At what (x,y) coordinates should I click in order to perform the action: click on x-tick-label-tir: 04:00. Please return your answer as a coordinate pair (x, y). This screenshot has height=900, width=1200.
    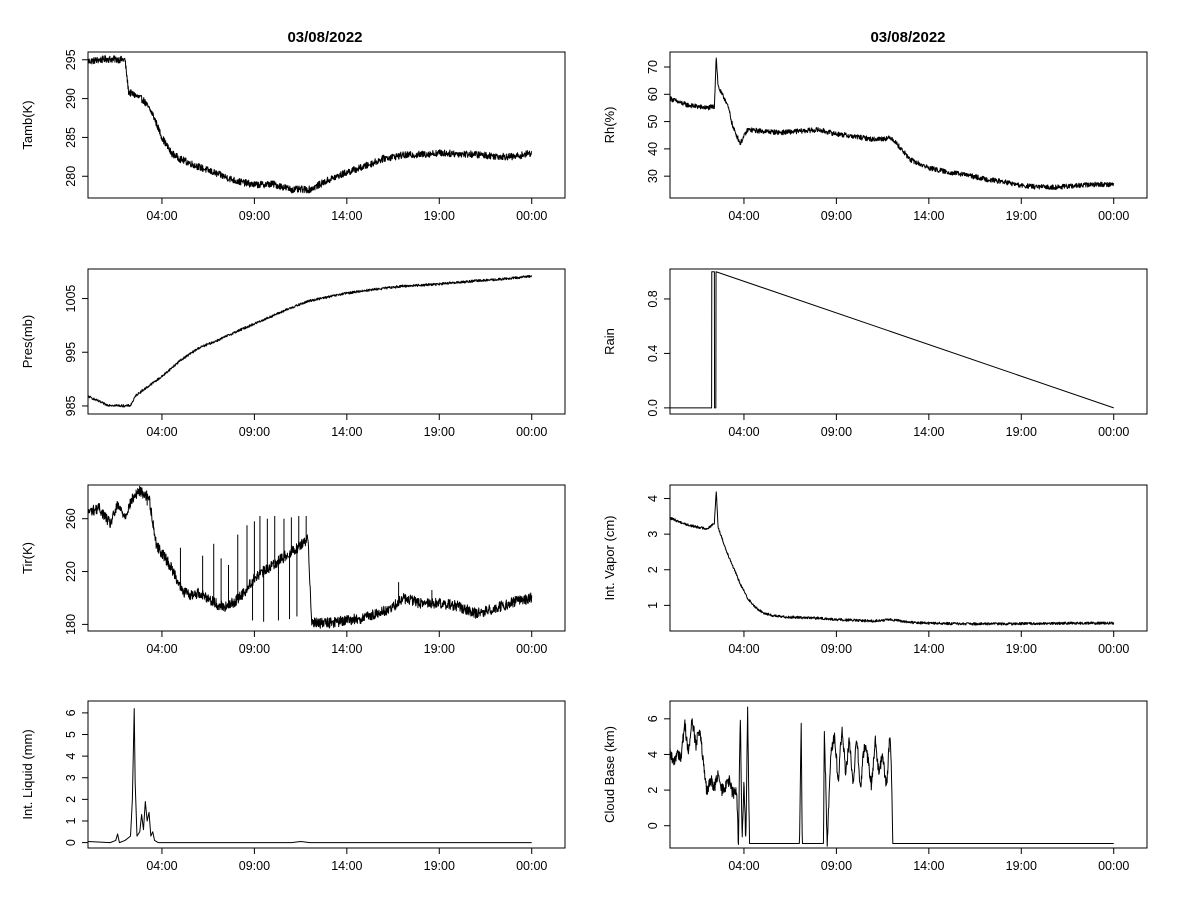
    Looking at the image, I should click on (161, 649).